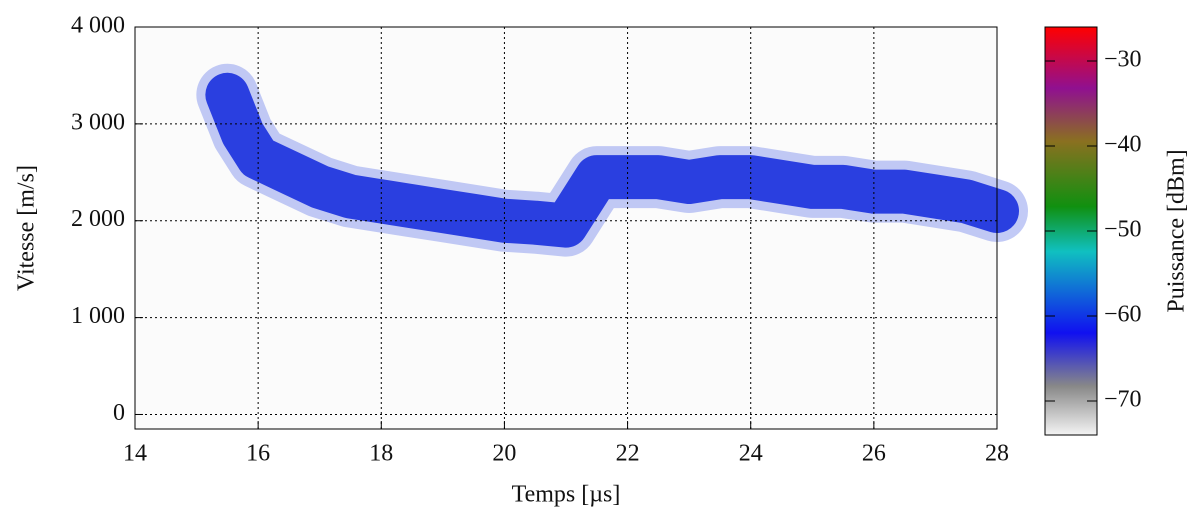  I want to click on colorbar-tick-label: −70, so click(1123, 400).